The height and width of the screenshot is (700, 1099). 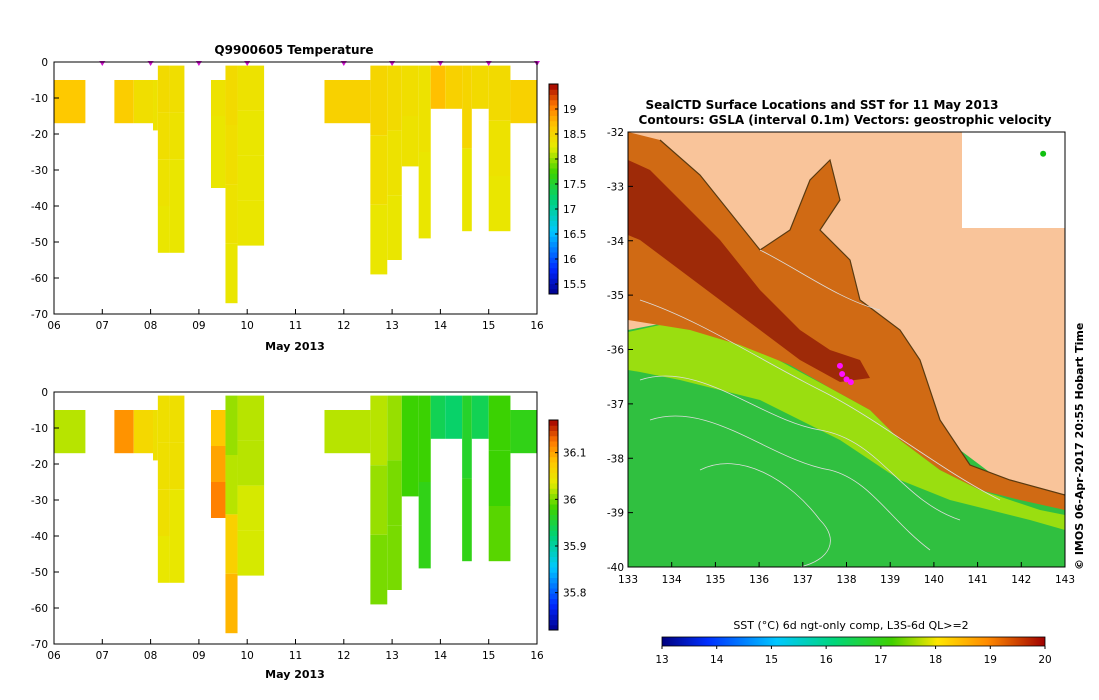 I want to click on y-tick-label: -20, so click(x=39, y=465).